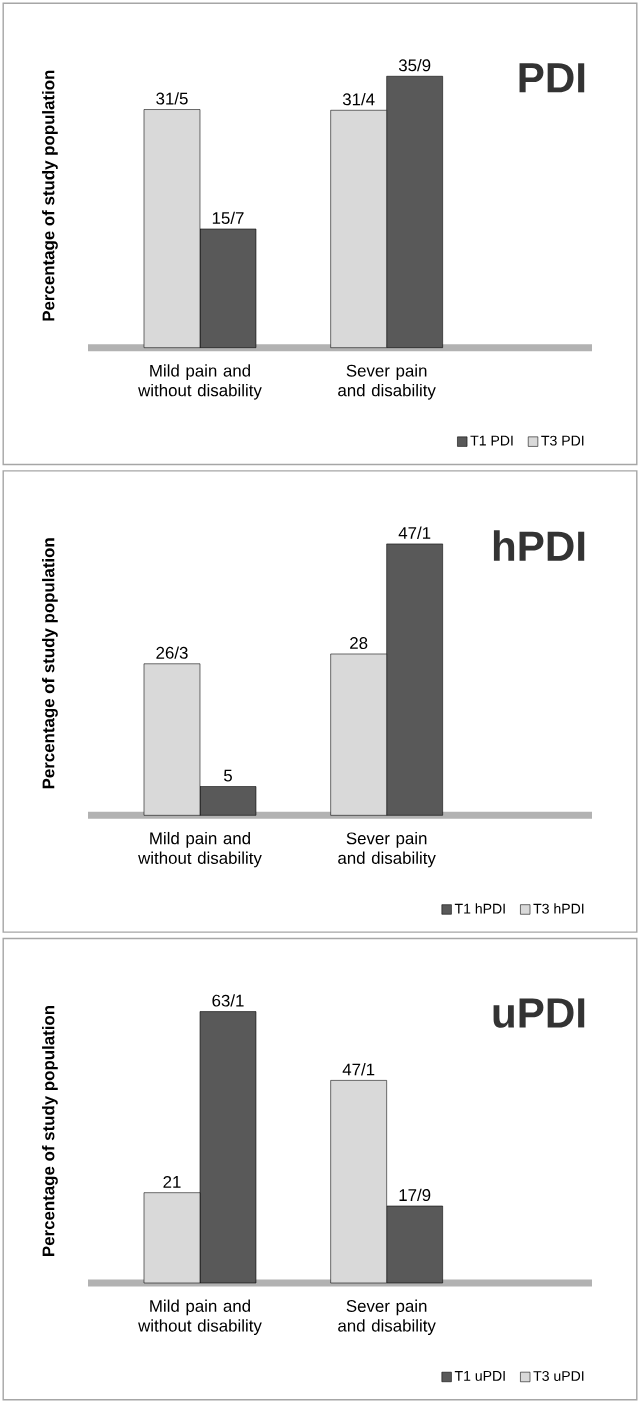  I want to click on chart-title: hPDI, so click(539, 545).